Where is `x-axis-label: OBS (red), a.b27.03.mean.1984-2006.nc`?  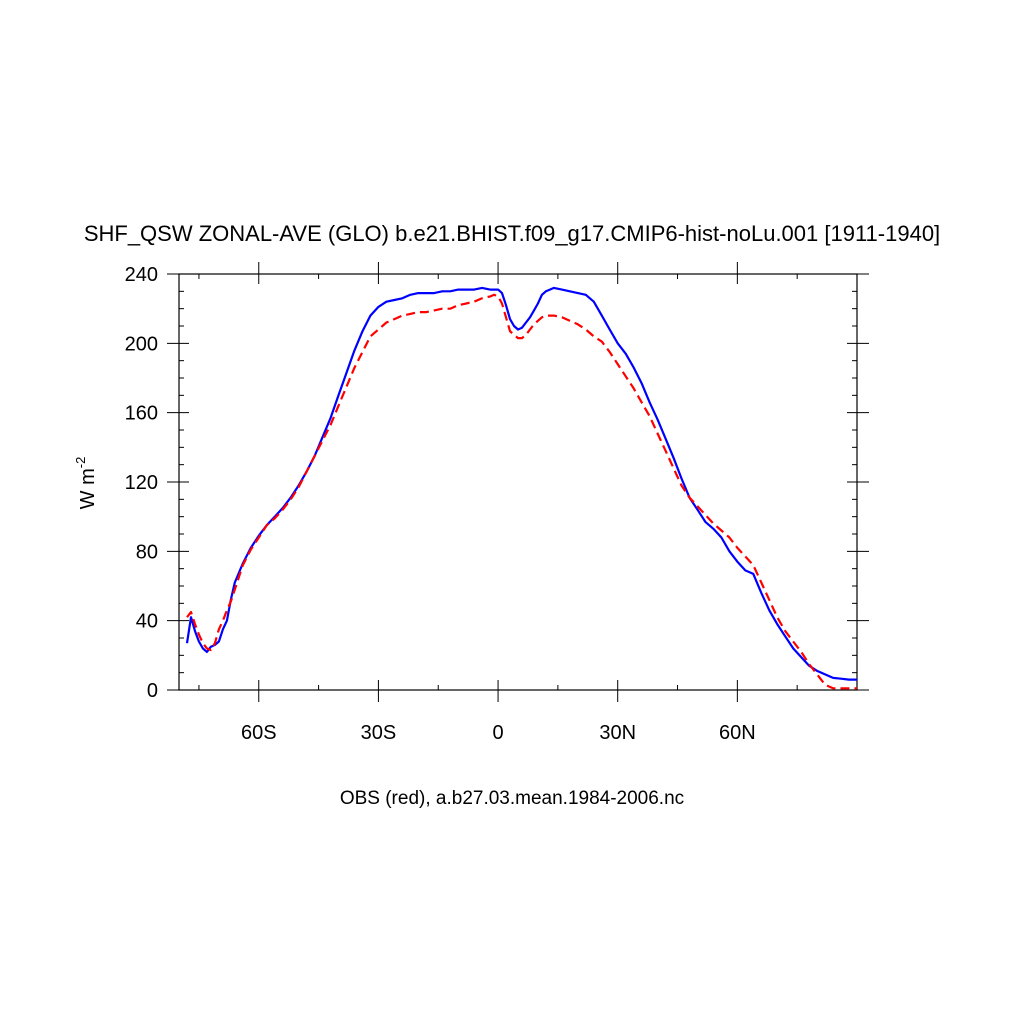 x-axis-label: OBS (red), a.b27.03.mean.1984-2006.nc is located at coordinates (512, 798).